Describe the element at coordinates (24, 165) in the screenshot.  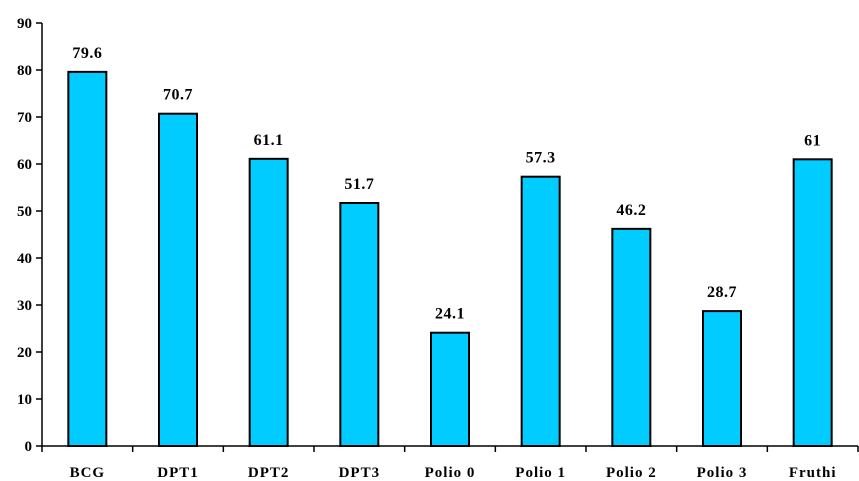
I see `y-tick-label: 60` at that location.